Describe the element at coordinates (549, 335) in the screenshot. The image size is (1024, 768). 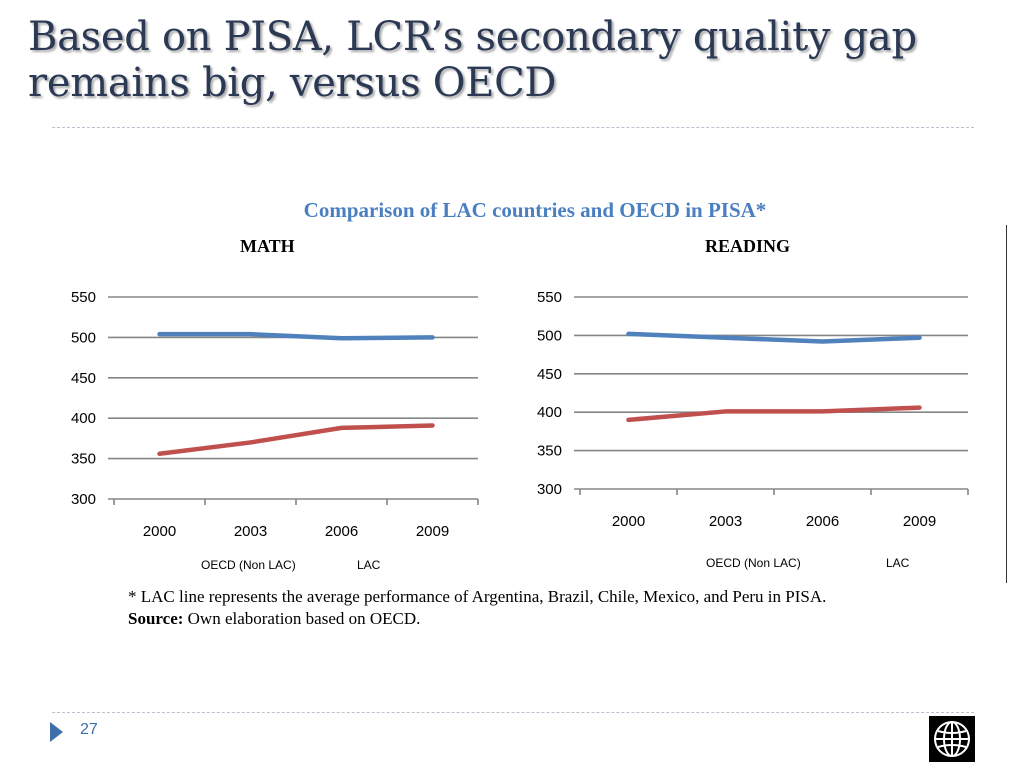
I see `reading-y-tick-500: 500` at that location.